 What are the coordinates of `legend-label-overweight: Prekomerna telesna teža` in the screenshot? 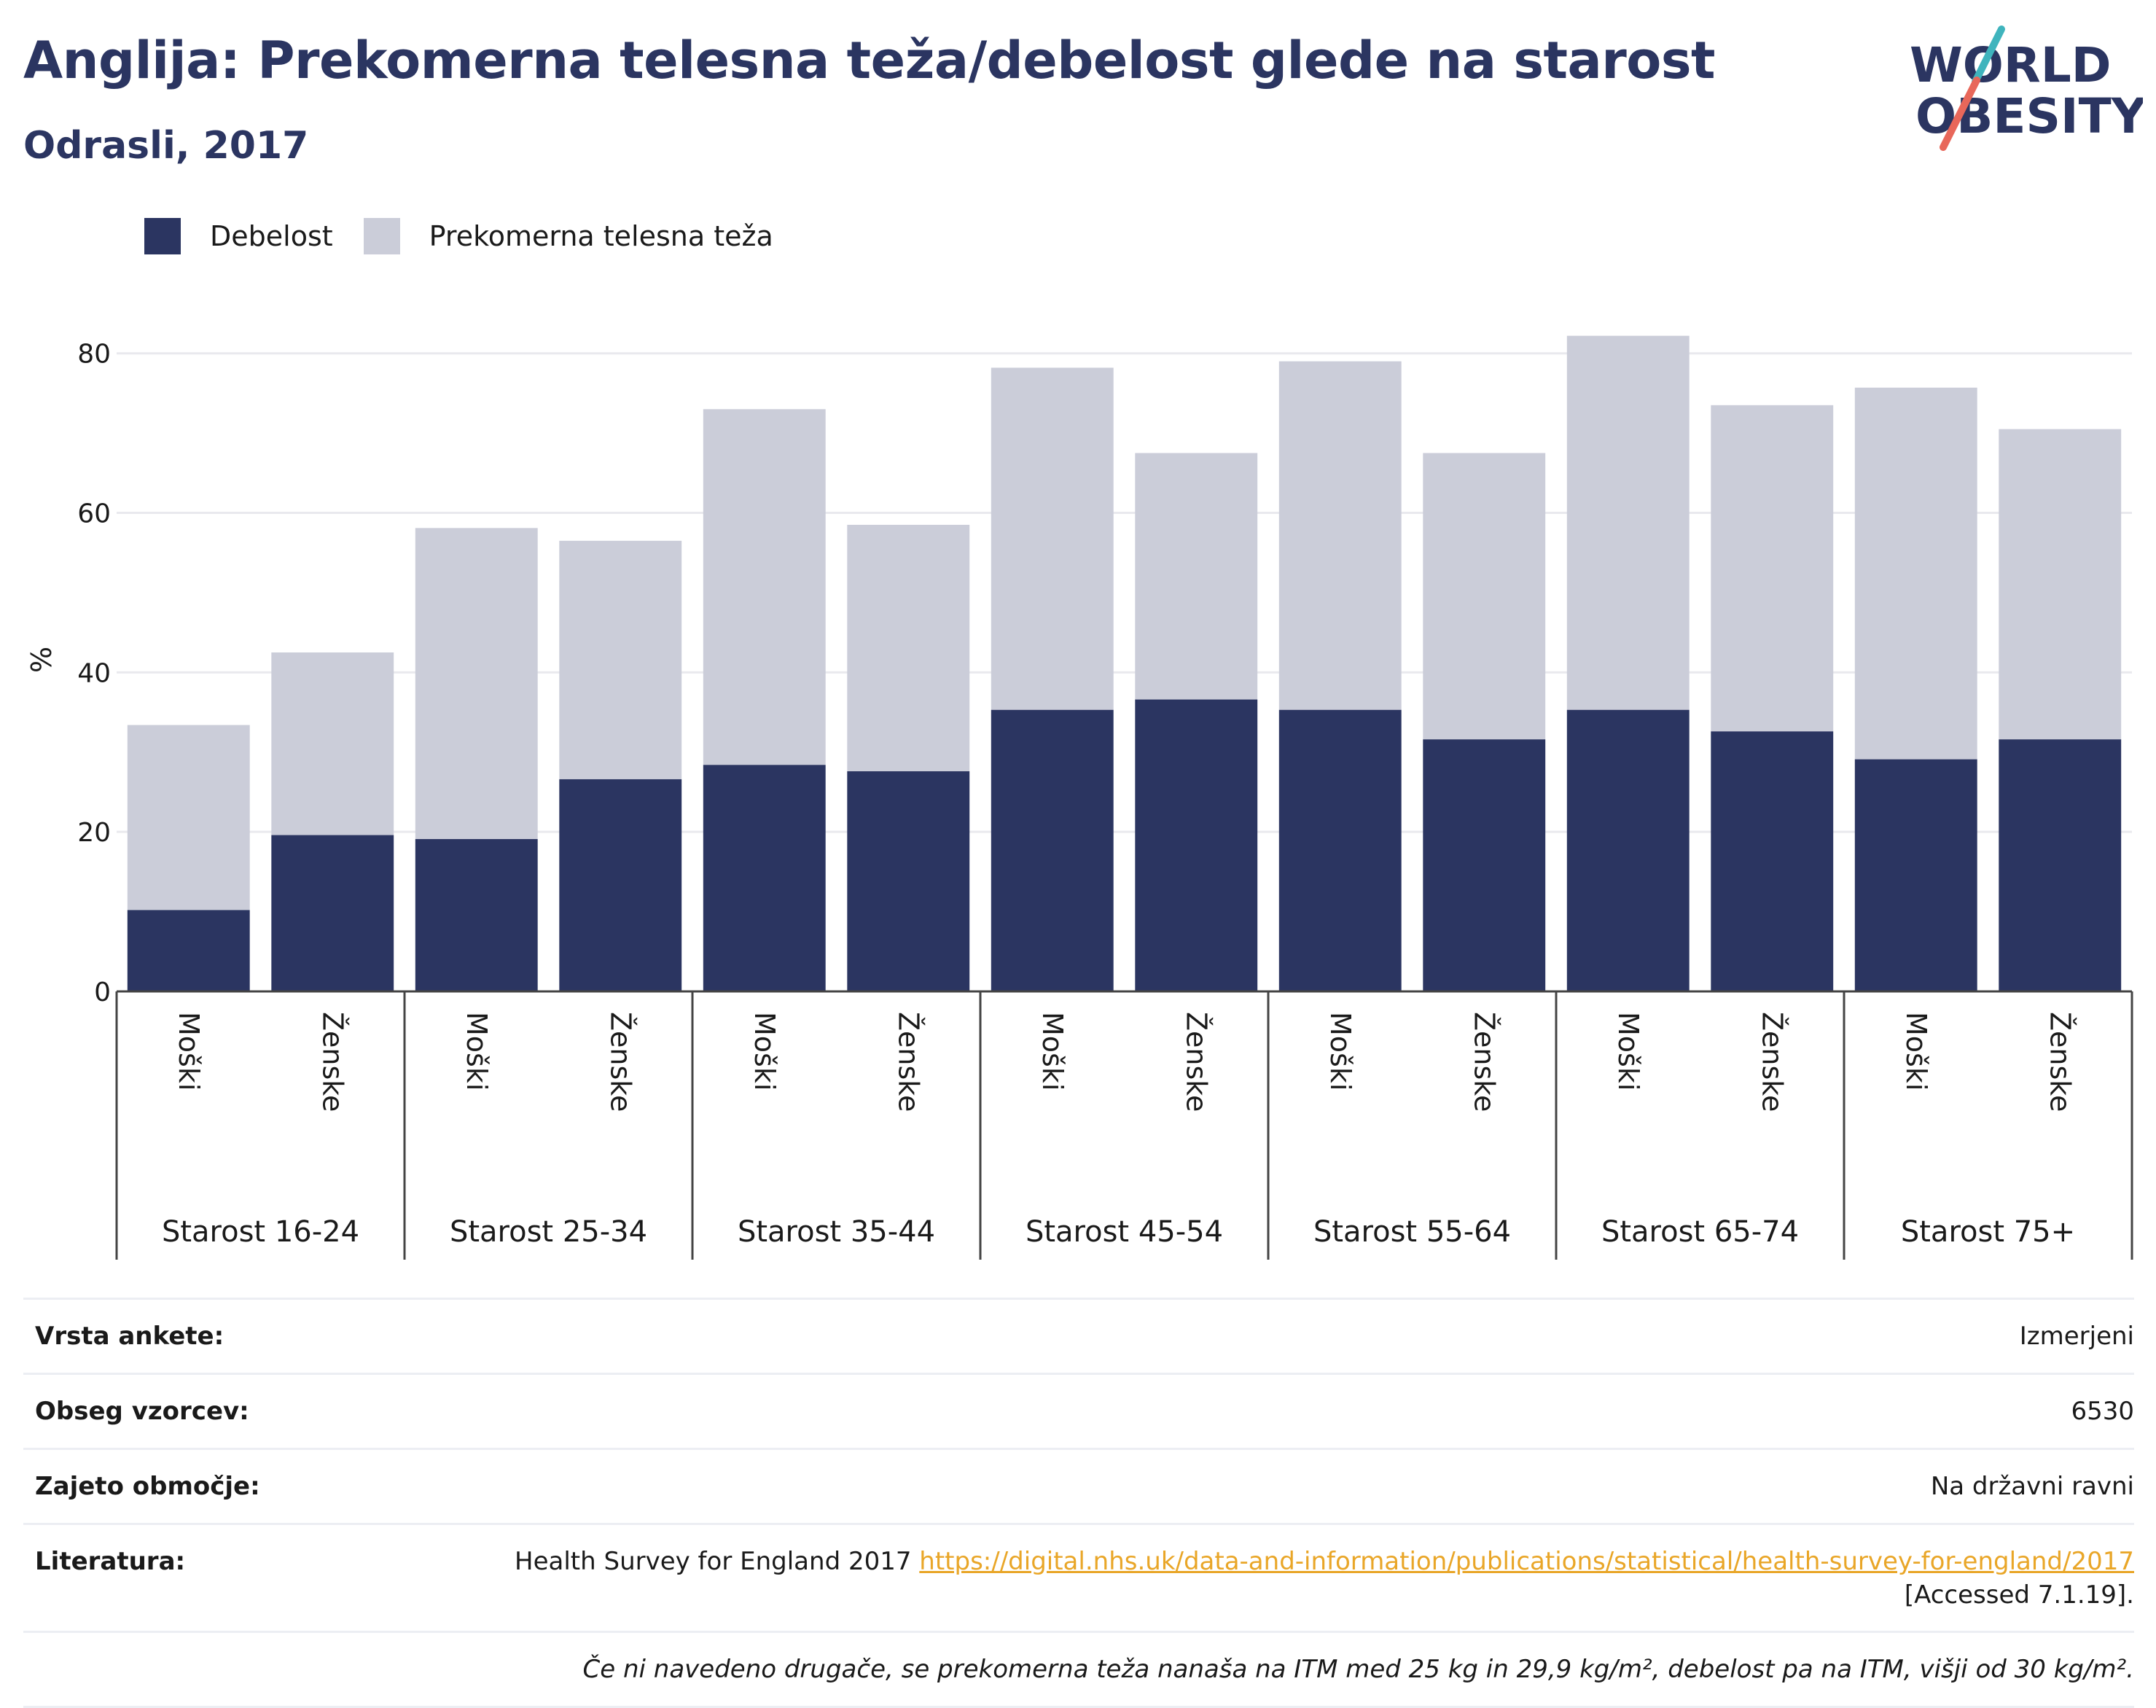 It's located at (601, 236).